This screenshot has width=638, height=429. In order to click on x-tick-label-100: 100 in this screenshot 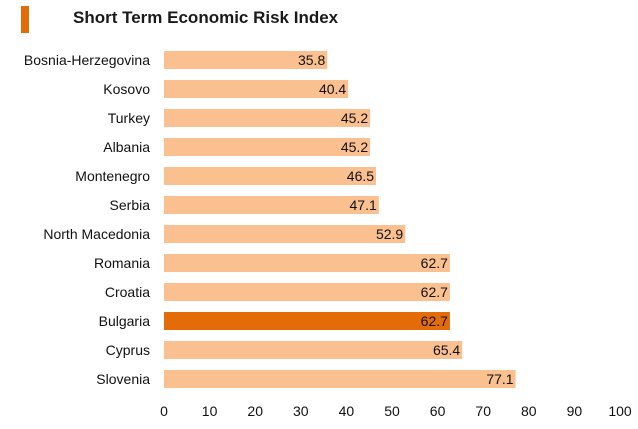, I will do `click(620, 411)`.